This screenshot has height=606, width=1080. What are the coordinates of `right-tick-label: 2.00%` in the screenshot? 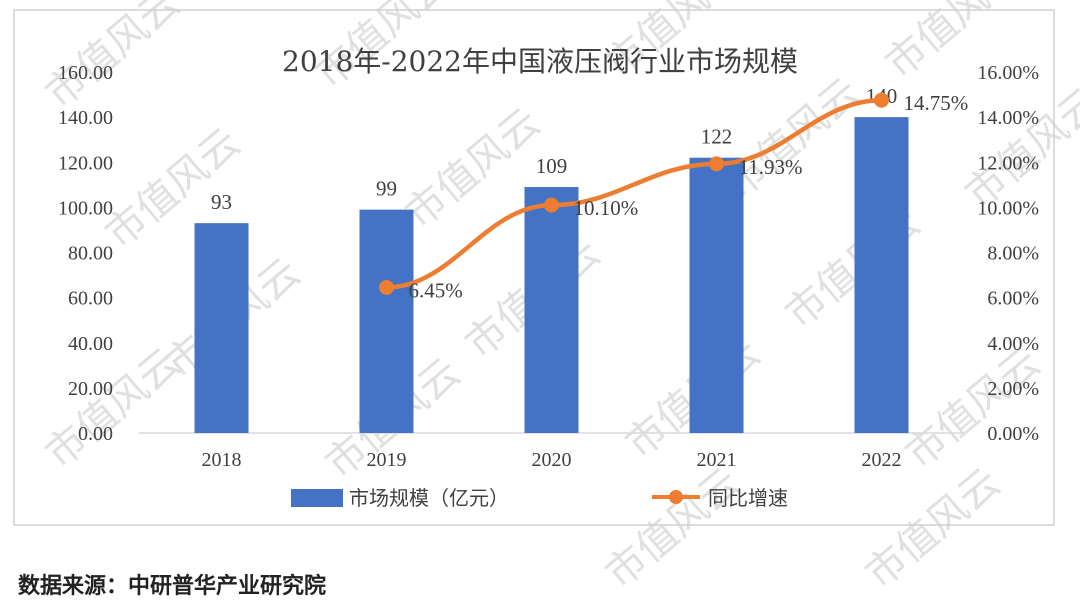 It's located at (1013, 389).